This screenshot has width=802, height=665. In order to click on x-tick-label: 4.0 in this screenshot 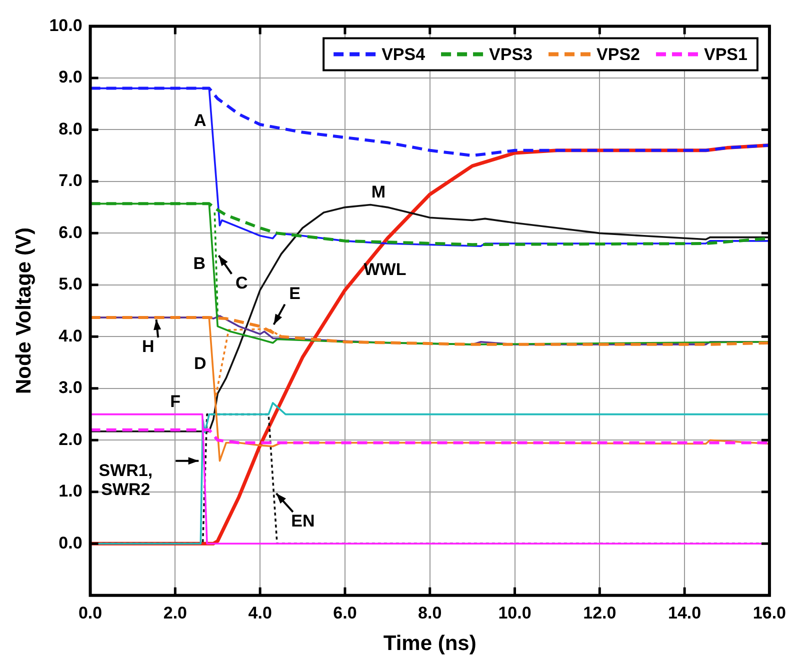, I will do `click(260, 612)`.